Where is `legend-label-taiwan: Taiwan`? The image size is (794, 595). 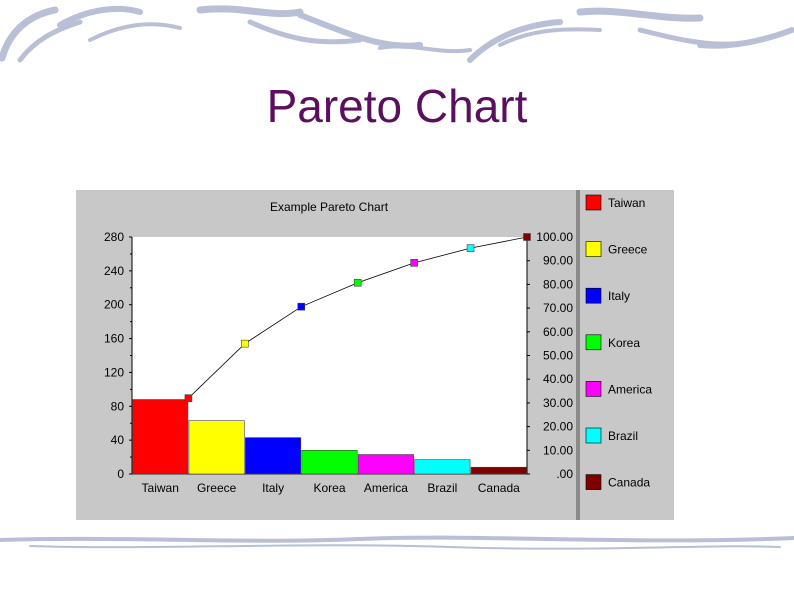
legend-label-taiwan: Taiwan is located at coordinates (626, 203).